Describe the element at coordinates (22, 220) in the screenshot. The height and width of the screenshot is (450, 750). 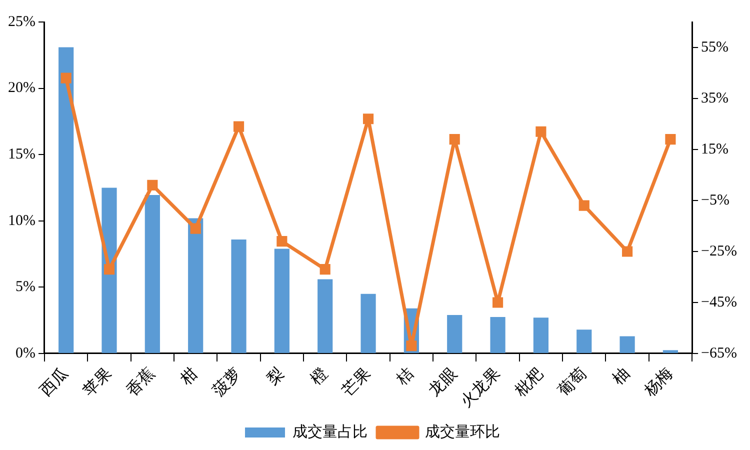
I see `y-tick-label: 10%` at that location.